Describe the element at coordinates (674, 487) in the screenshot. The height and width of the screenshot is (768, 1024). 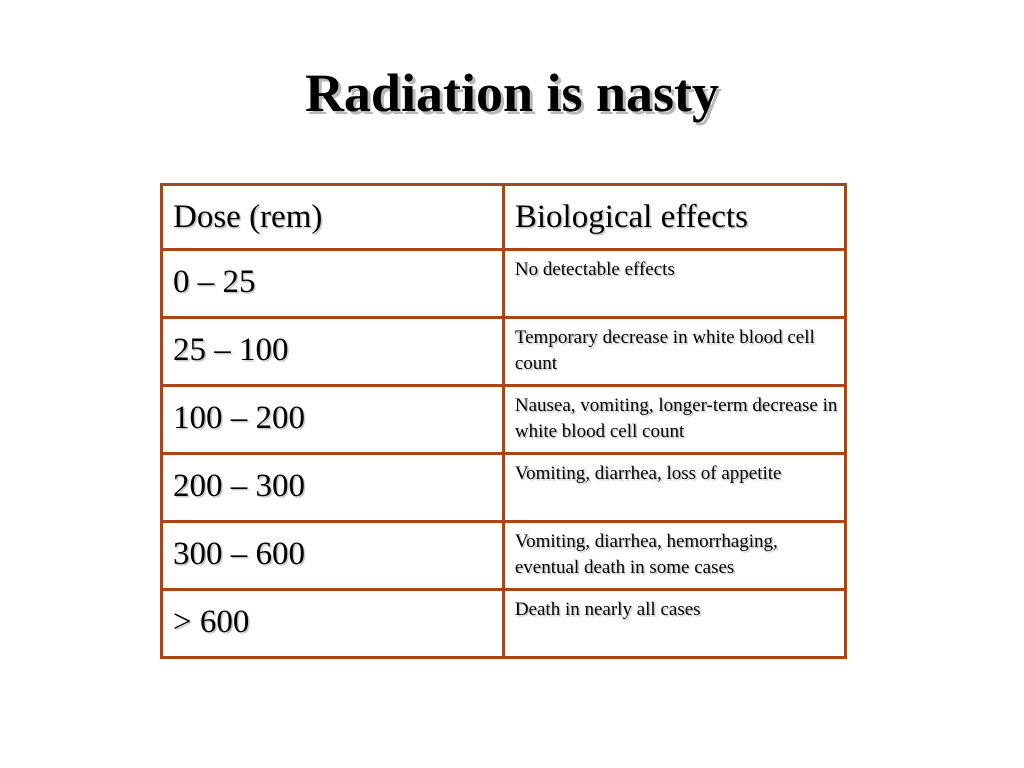
I see `effect-cell: Vomiting, diarrhea, loss of appetite` at that location.